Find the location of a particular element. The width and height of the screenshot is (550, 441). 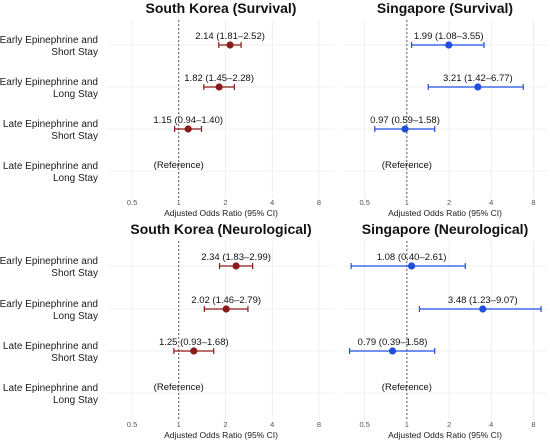

panel-4-tick-label-3: 4 is located at coordinates (491, 424).